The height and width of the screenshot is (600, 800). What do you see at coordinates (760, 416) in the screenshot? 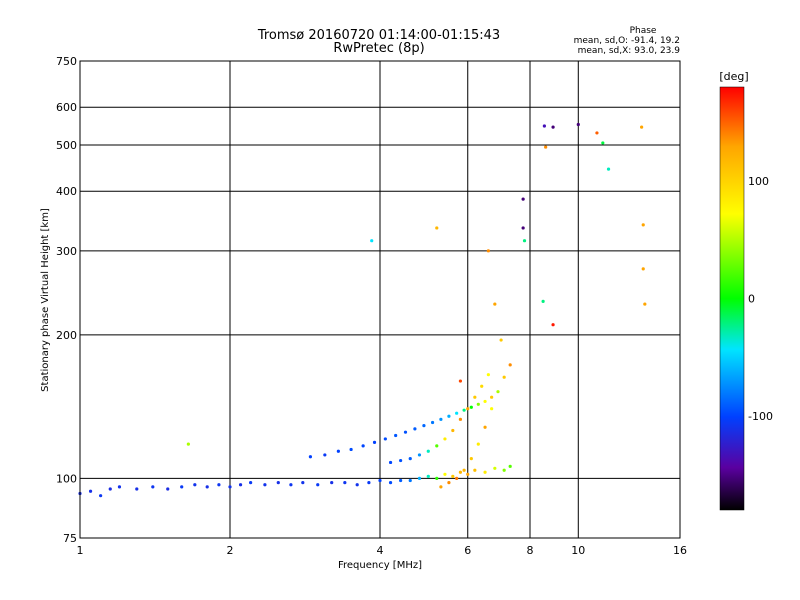
I see `colorbar-tick-label: -100` at bounding box center [760, 416].